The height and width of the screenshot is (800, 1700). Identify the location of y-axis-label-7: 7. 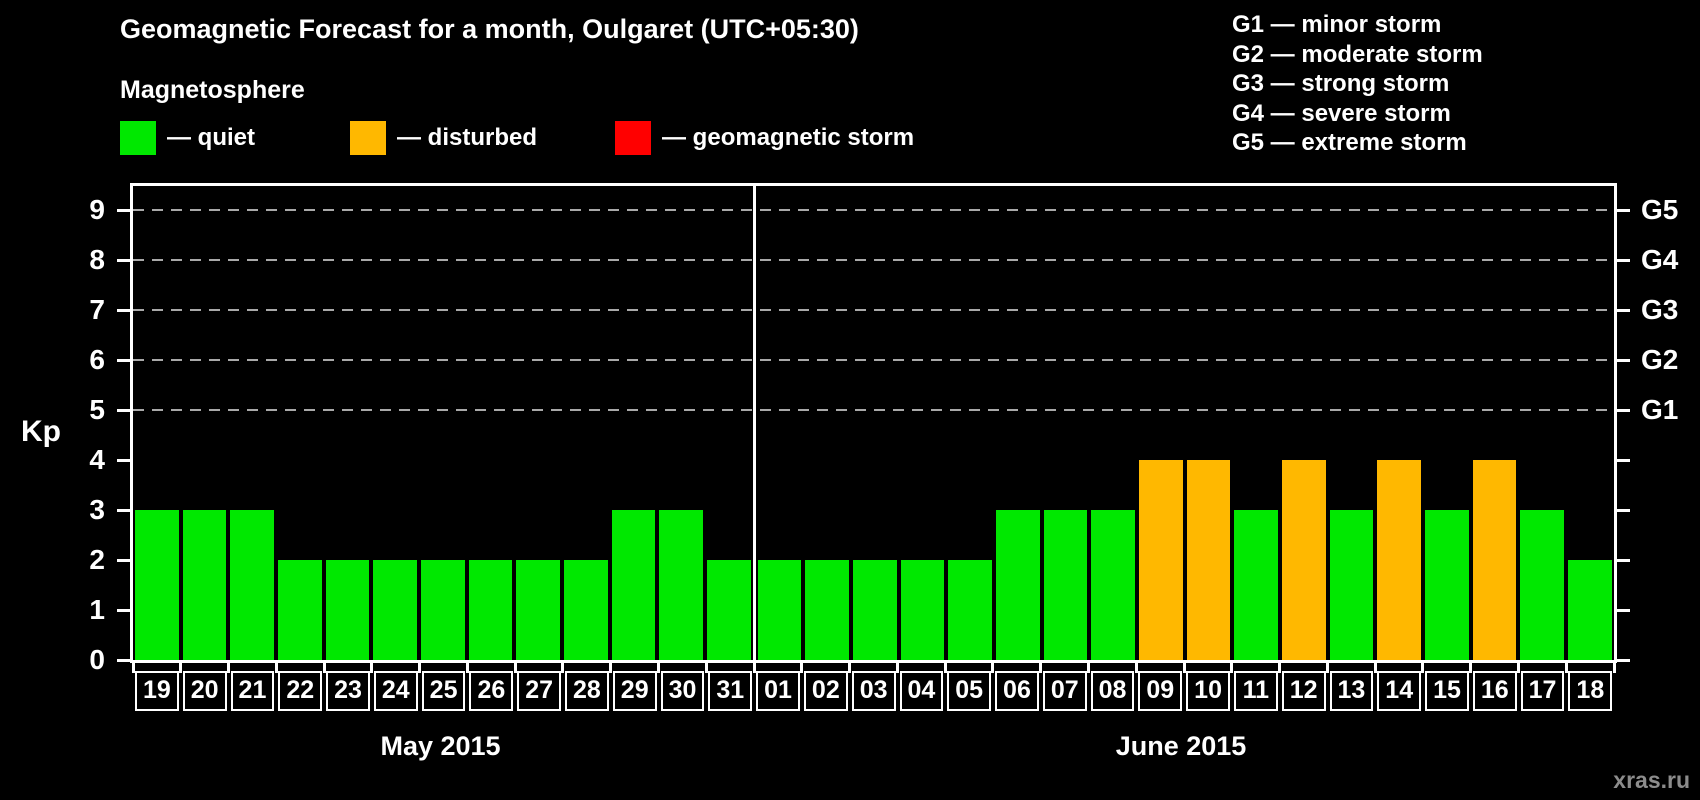
(97, 309).